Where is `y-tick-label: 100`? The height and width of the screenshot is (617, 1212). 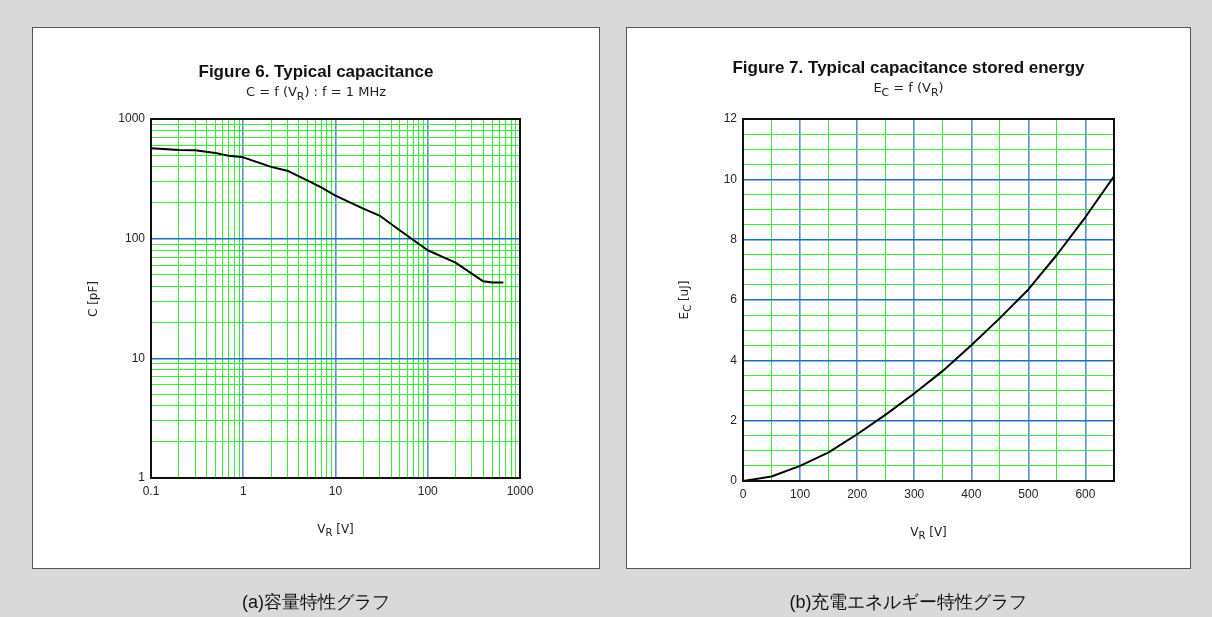
y-tick-label: 100 is located at coordinates (135, 237).